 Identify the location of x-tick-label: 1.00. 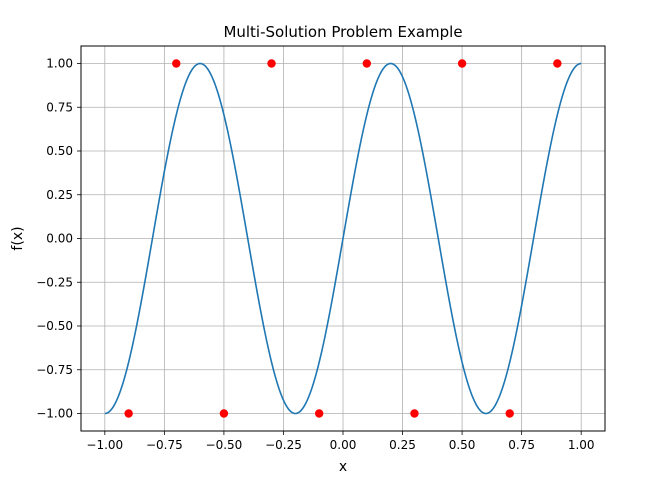
(581, 445).